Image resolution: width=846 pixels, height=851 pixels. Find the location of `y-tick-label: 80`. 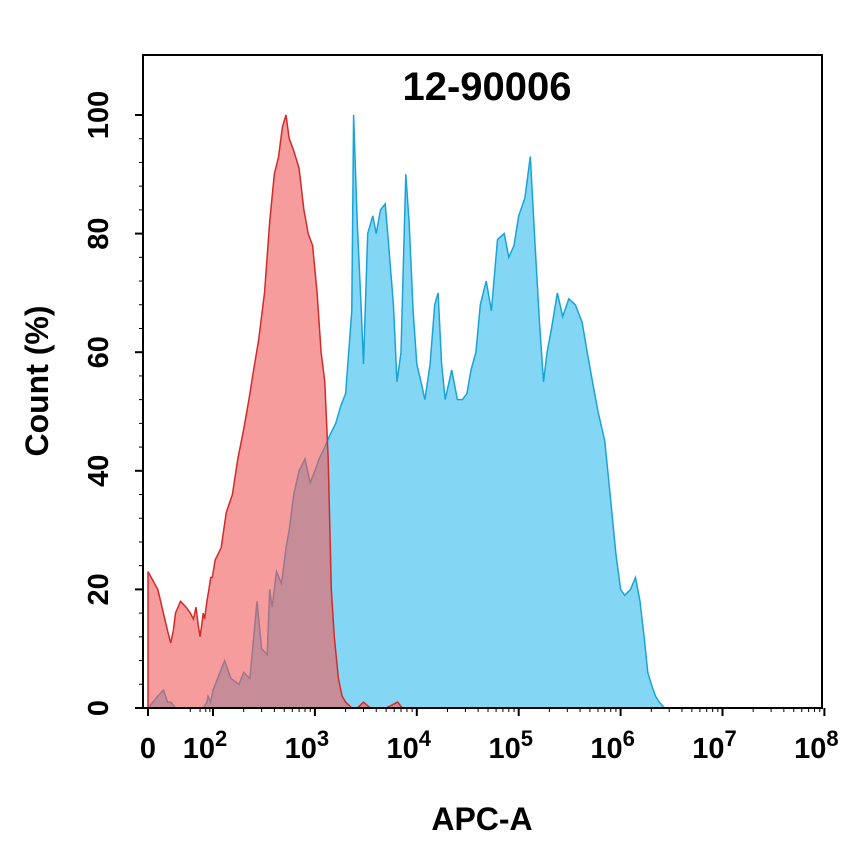

y-tick-label: 80 is located at coordinates (99, 233).